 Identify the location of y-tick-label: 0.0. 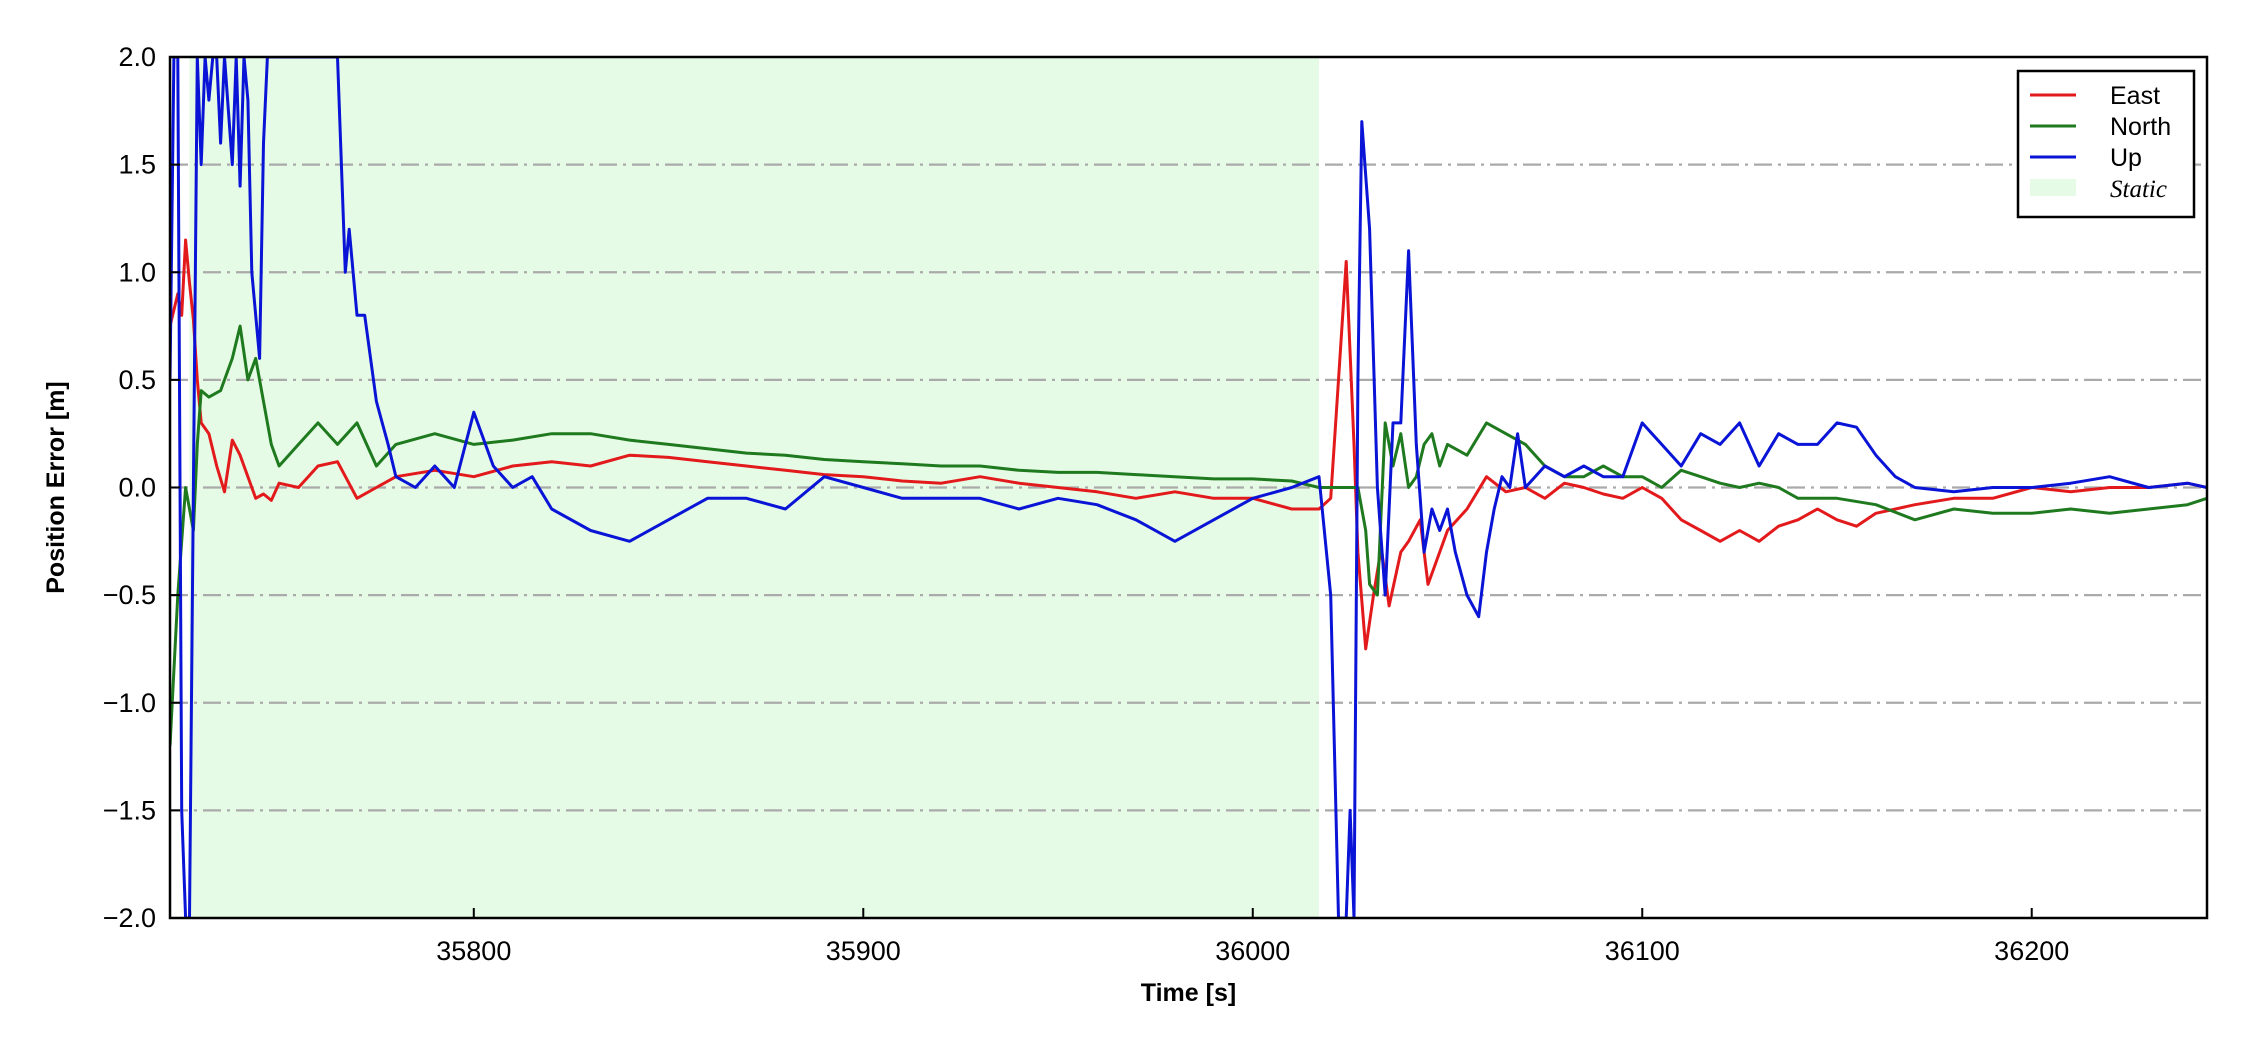
(137, 488).